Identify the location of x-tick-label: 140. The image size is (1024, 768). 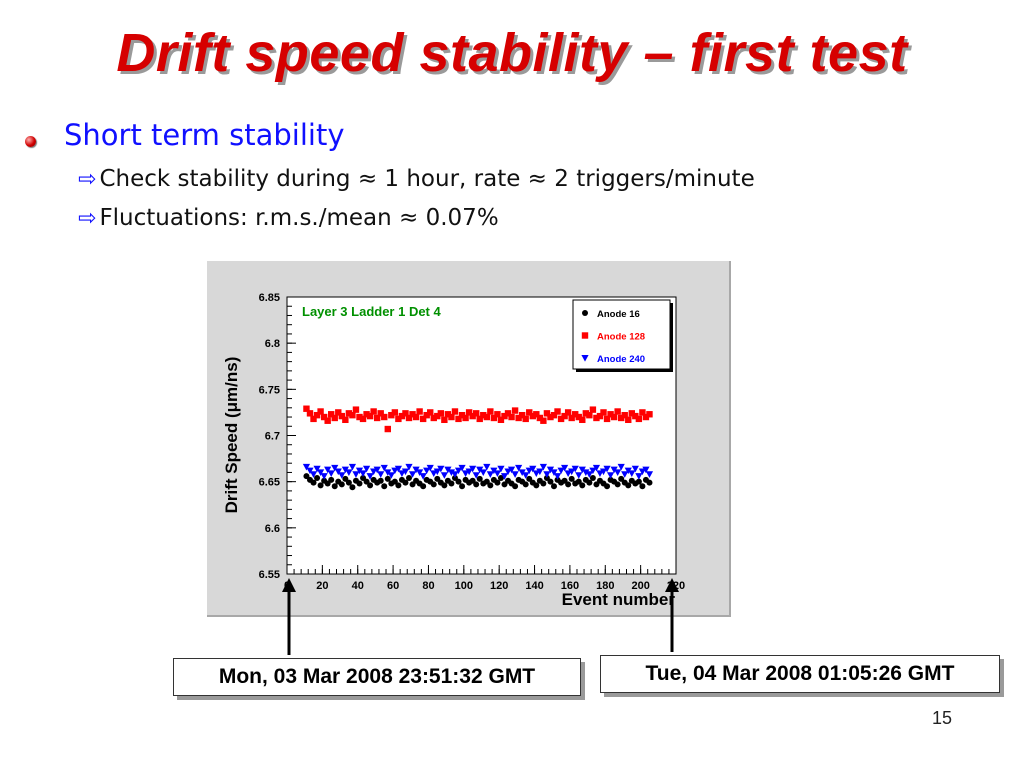
(534, 586).